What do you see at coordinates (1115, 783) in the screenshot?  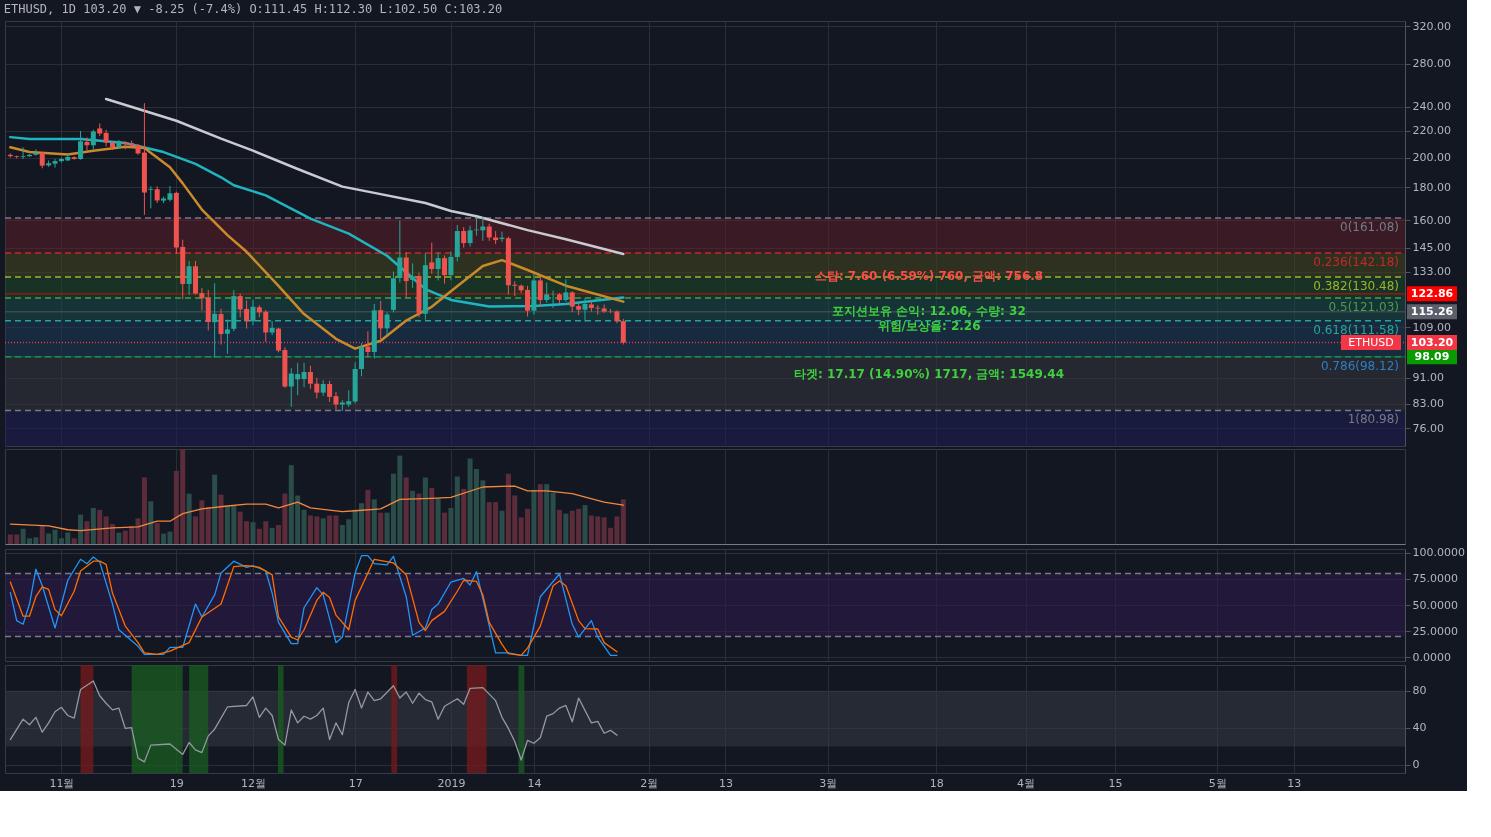 I see `x-tick-label: 15` at bounding box center [1115, 783].